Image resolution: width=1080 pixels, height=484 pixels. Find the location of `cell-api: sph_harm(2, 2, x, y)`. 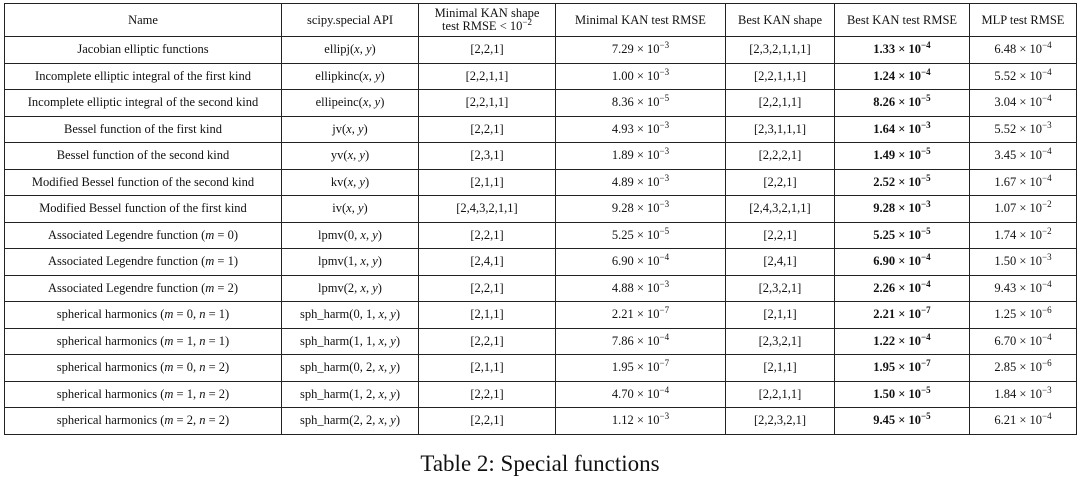

cell-api: sph_harm(2, 2, x, y) is located at coordinates (350, 421).